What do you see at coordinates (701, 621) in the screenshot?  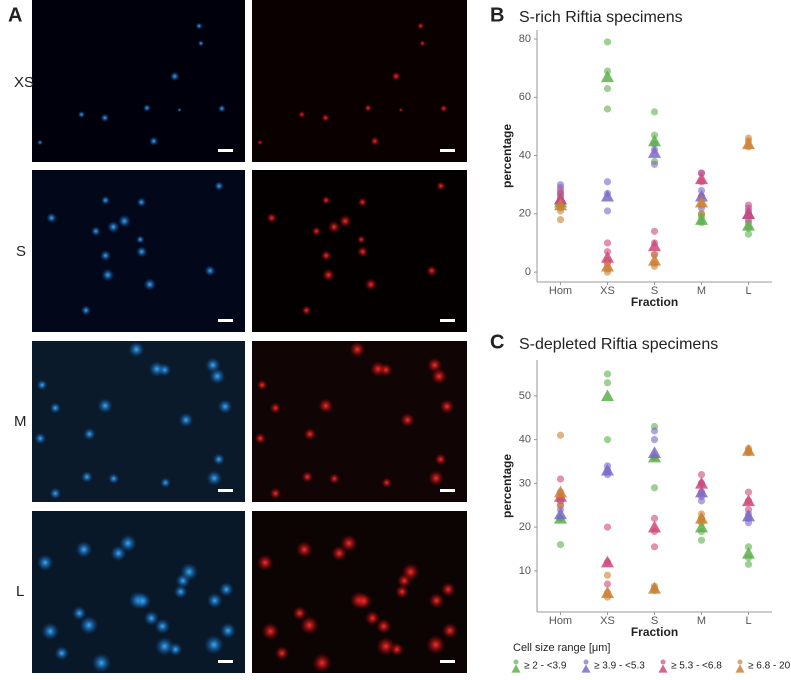 I see `x-tick-label: M` at bounding box center [701, 621].